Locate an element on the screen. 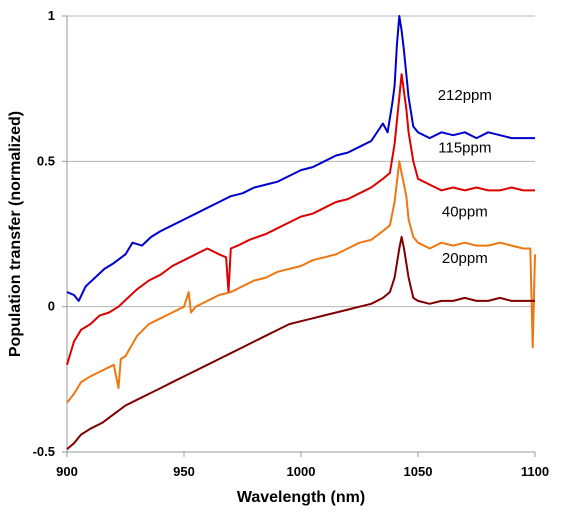  x-tick-label: 950 is located at coordinates (184, 471).